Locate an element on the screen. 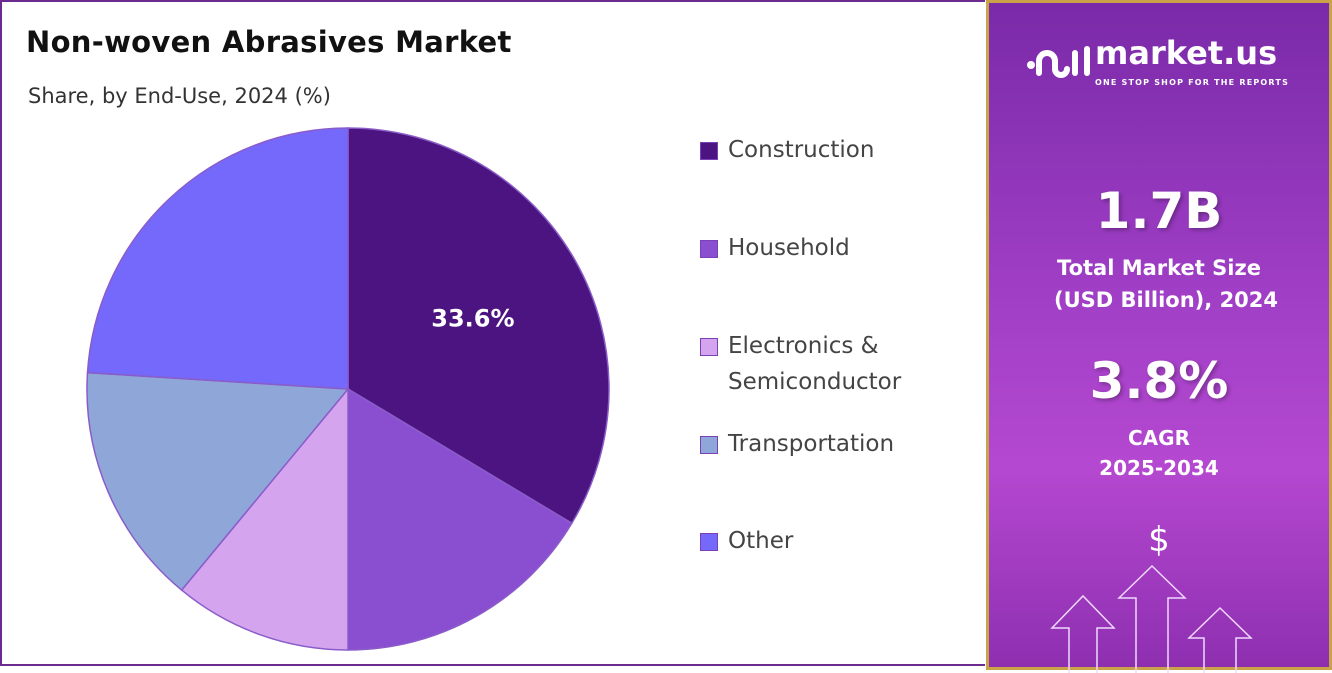  legend-item: Electronics & Semiconductor is located at coordinates (800, 364).